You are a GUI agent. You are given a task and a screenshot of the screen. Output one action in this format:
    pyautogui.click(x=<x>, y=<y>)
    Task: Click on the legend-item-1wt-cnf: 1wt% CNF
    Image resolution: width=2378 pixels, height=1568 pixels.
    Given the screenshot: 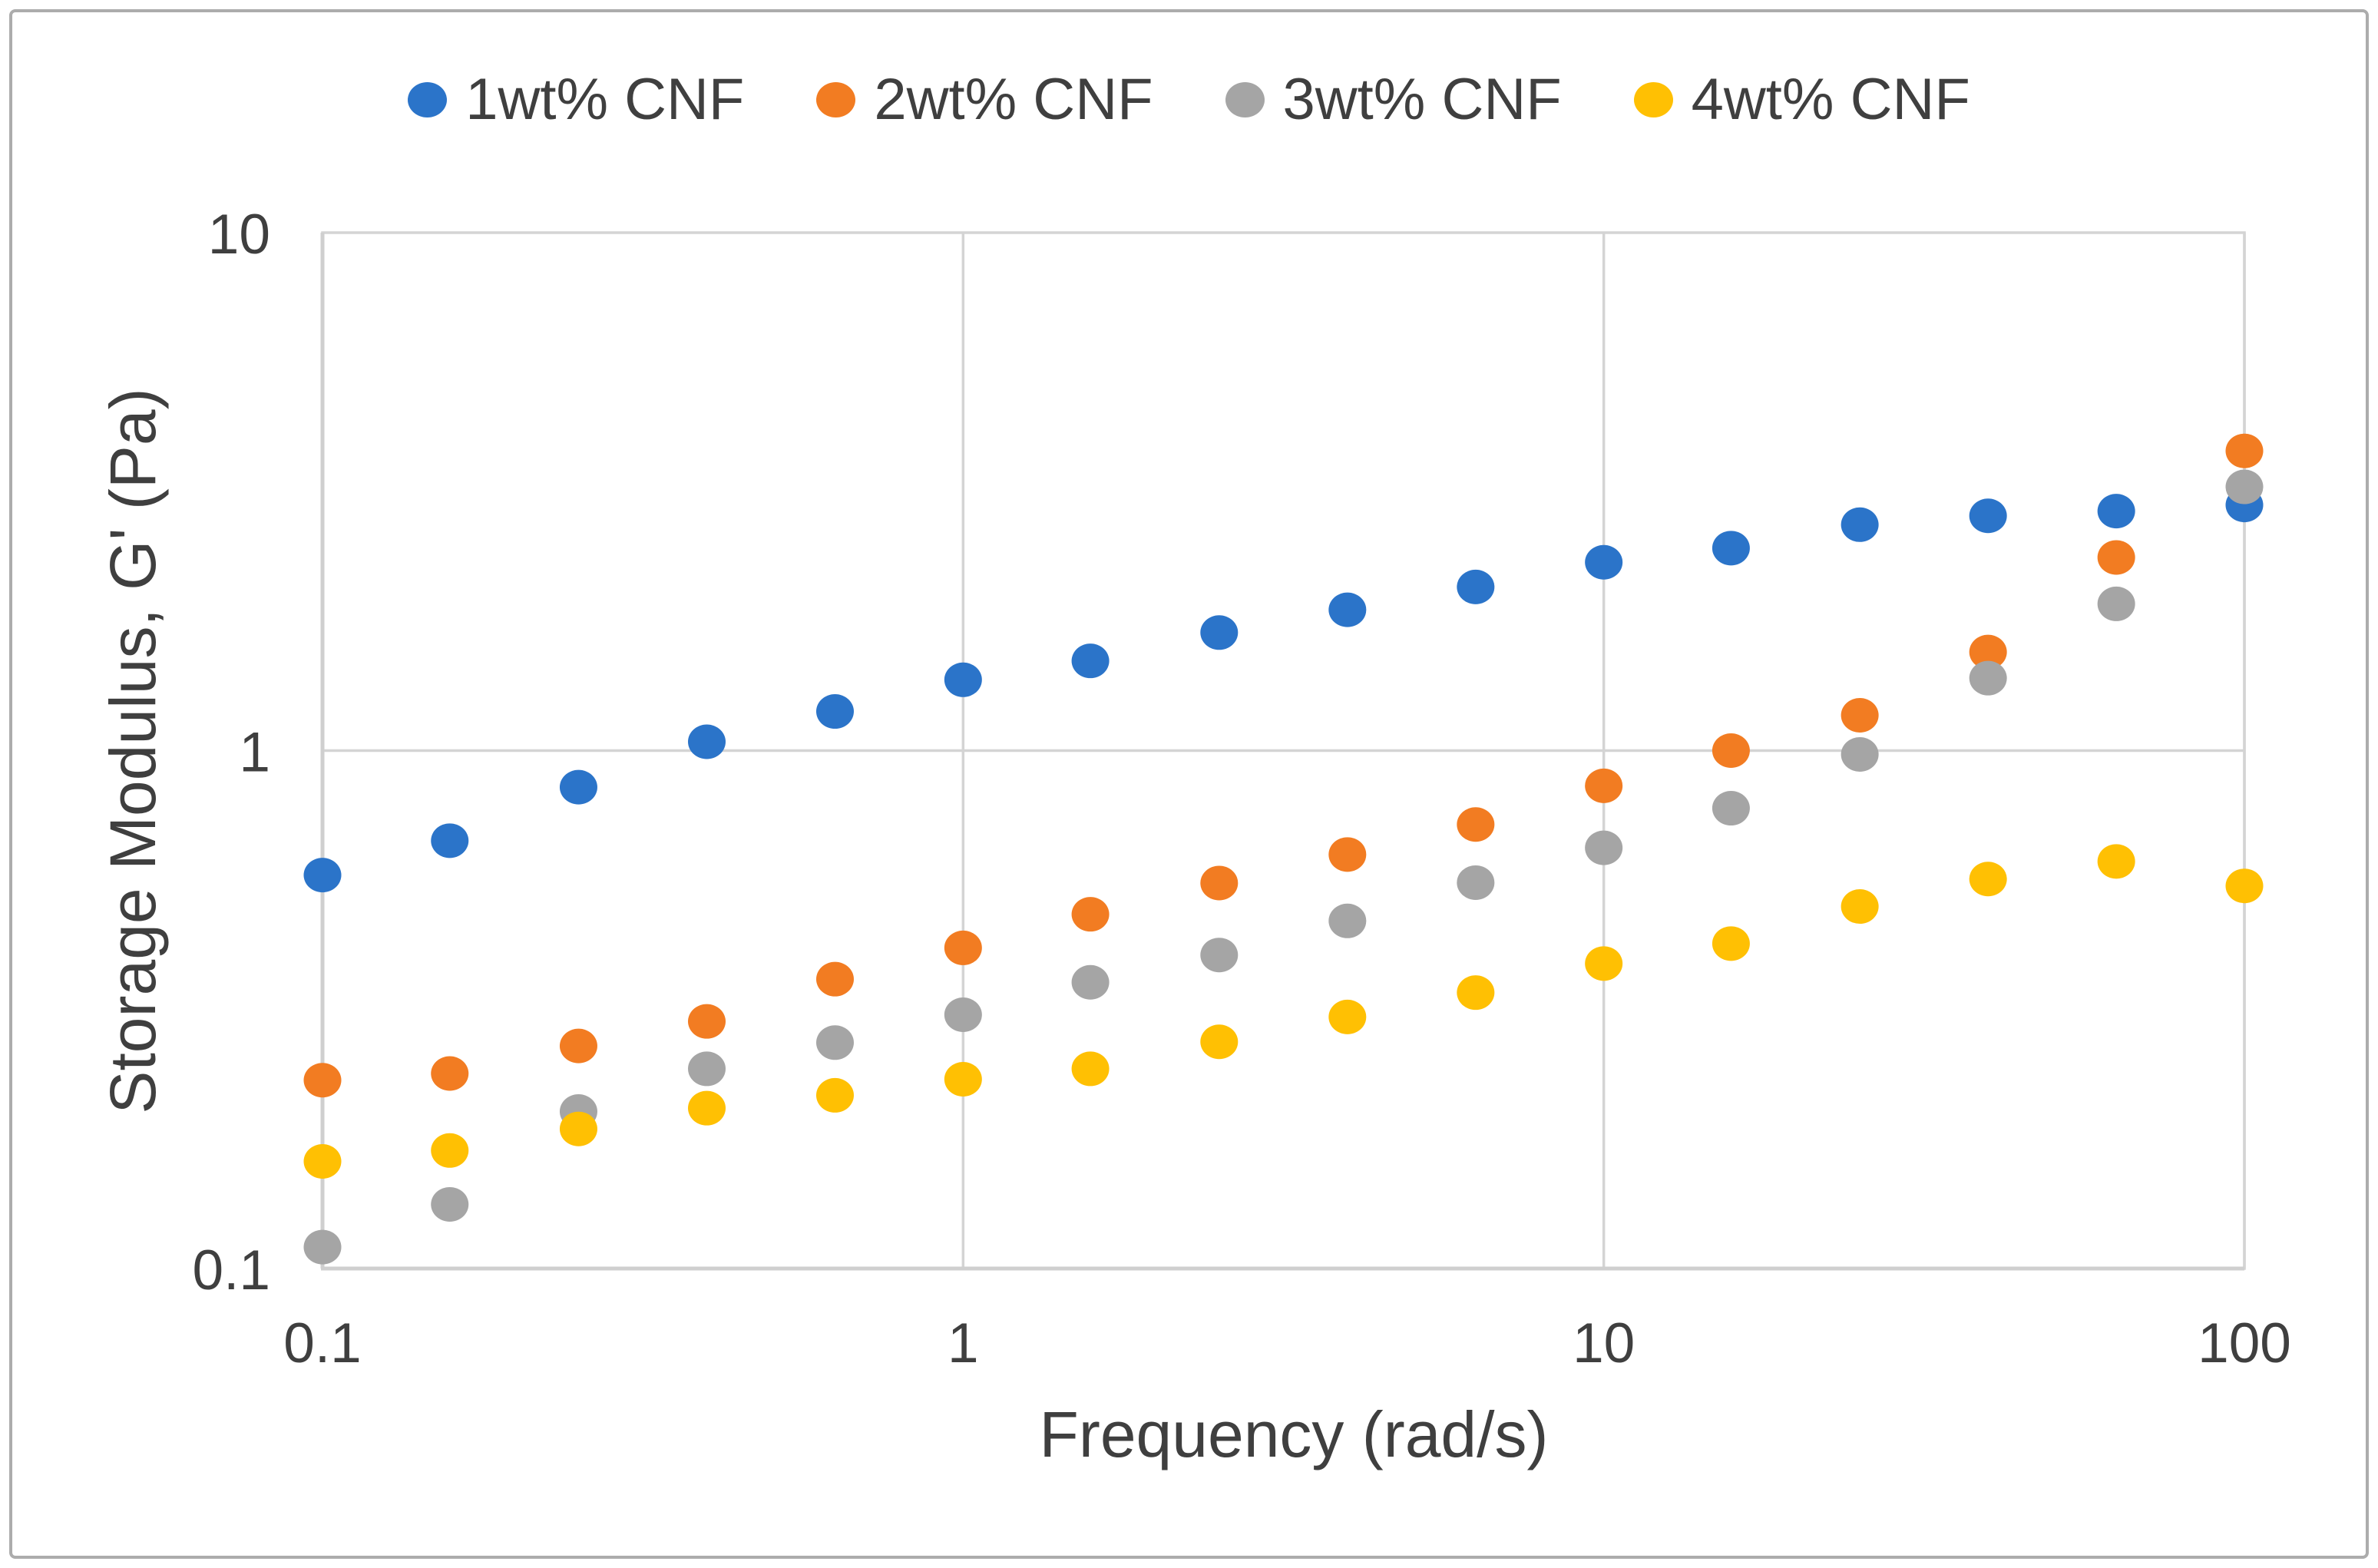 What is the action you would take?
    pyautogui.click(x=576, y=100)
    